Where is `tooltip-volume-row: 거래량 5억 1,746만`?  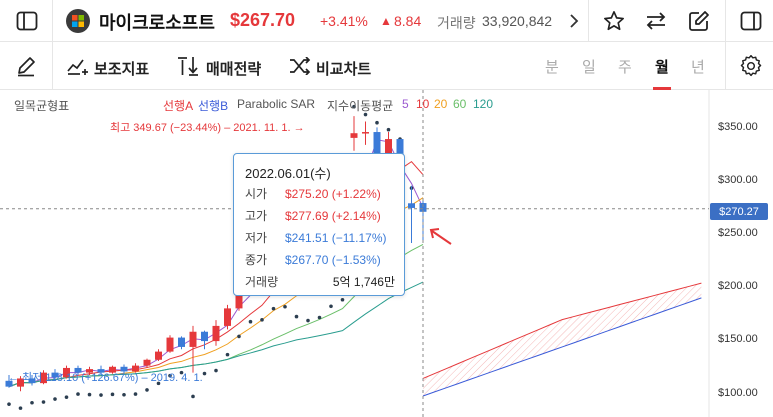
tooltip-volume-row: 거래량 5억 1,746만 is located at coordinates (320, 281).